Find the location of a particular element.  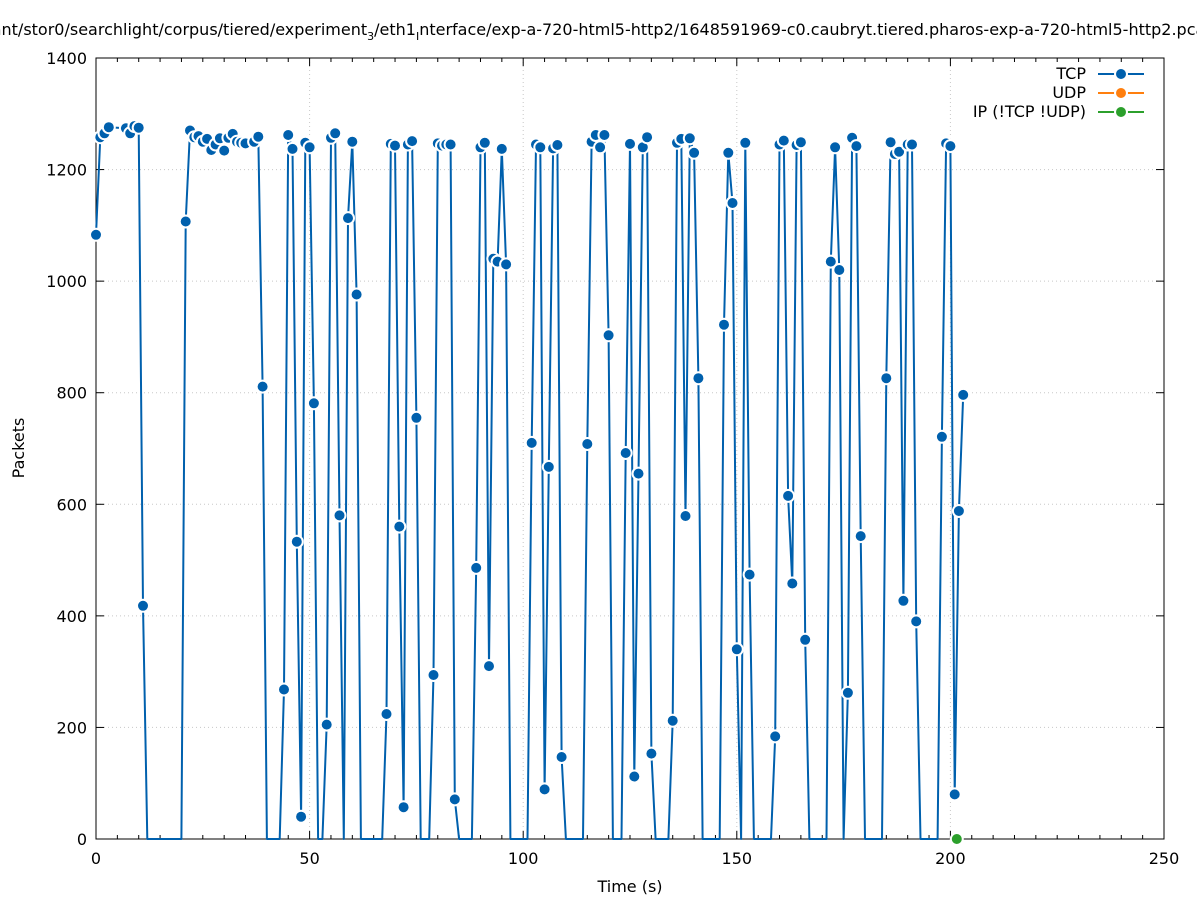

y-tick-label: 200 is located at coordinates (71, 727).